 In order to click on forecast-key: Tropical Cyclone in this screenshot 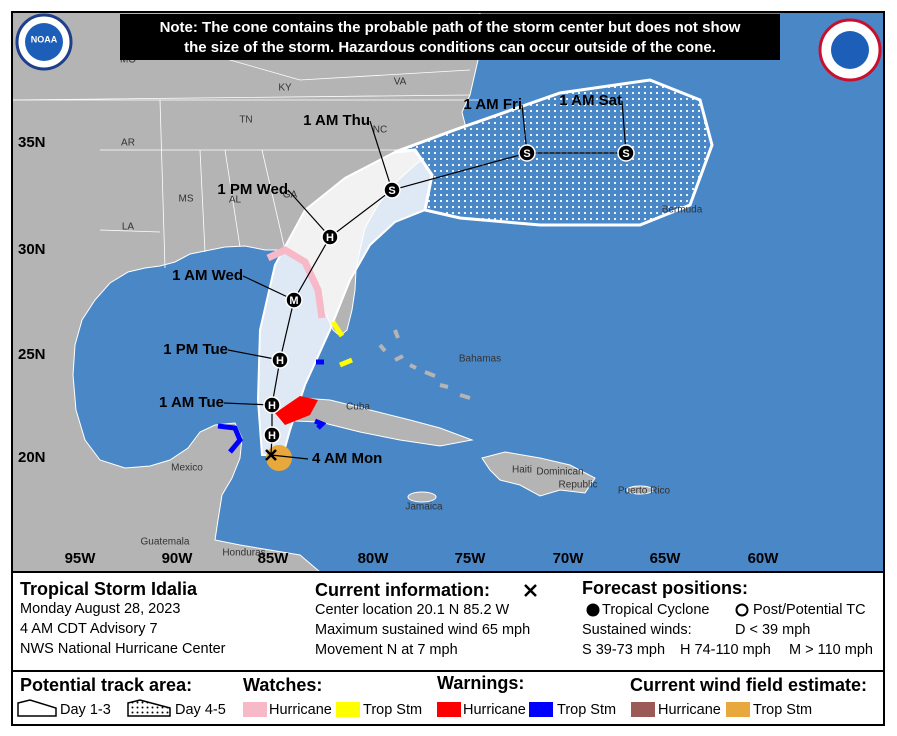, I will do `click(655, 610)`.